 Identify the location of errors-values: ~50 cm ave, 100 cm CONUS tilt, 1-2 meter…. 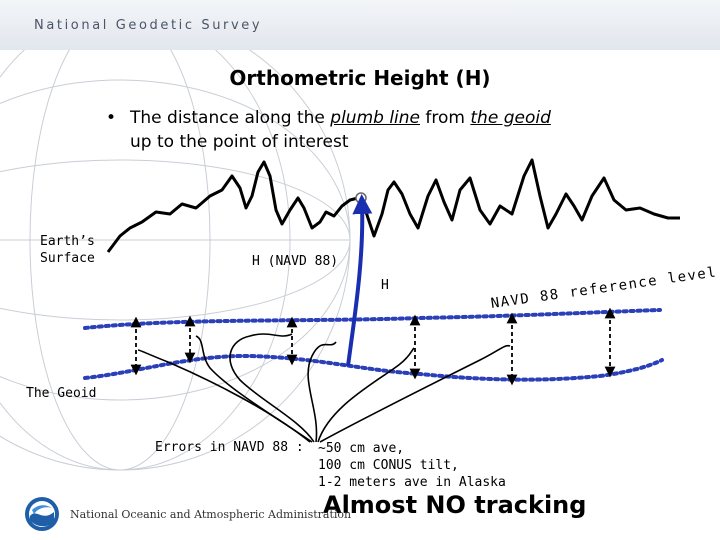
(412, 465).